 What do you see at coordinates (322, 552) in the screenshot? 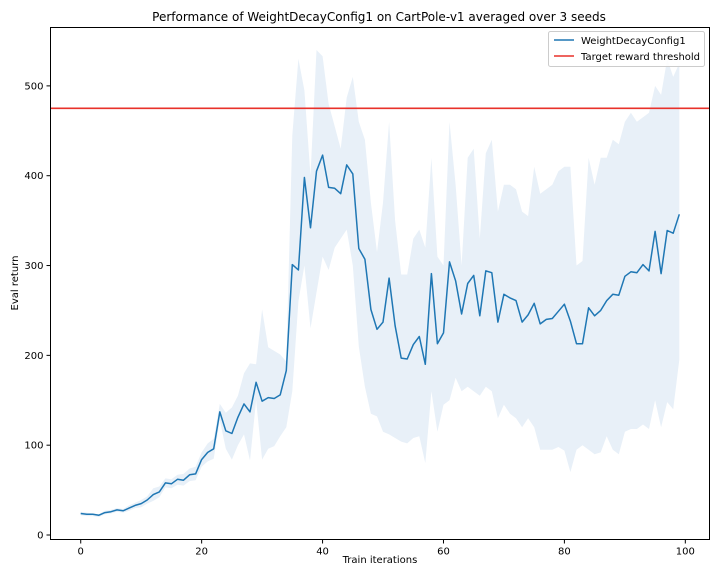
I see `x-tick-label: 40` at bounding box center [322, 552].